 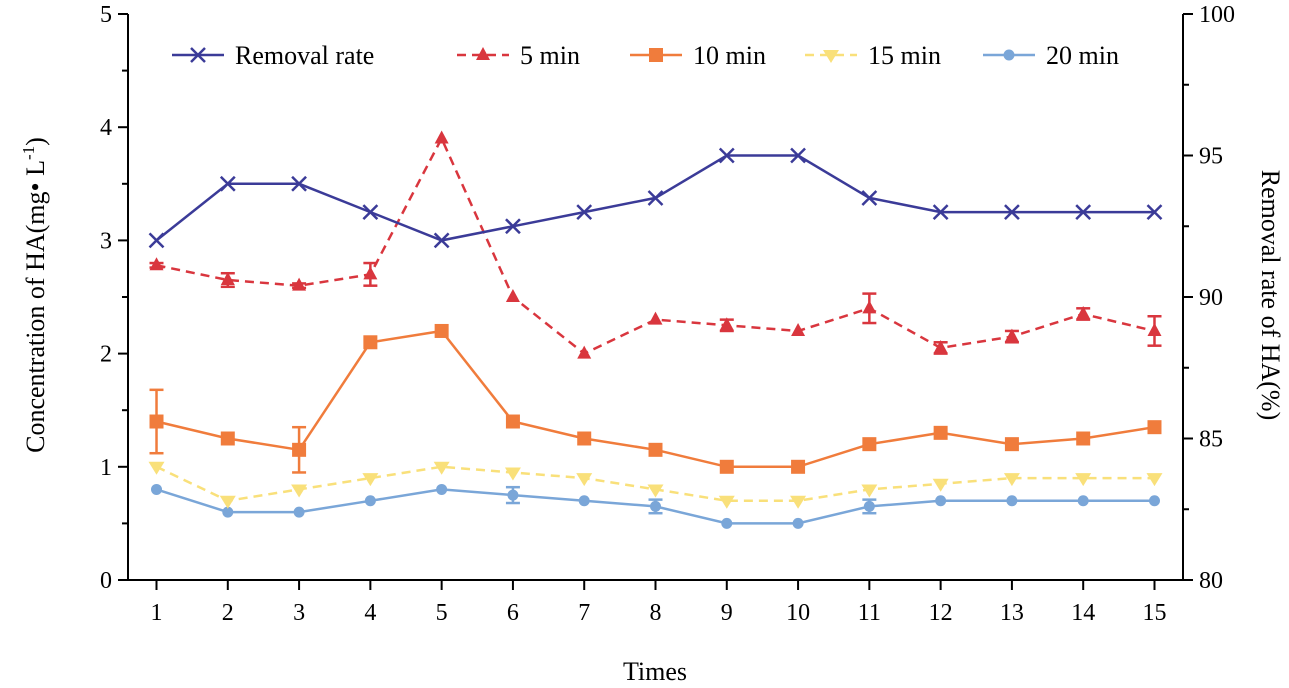 I want to click on legend-label: 15 min, so click(x=904, y=55).